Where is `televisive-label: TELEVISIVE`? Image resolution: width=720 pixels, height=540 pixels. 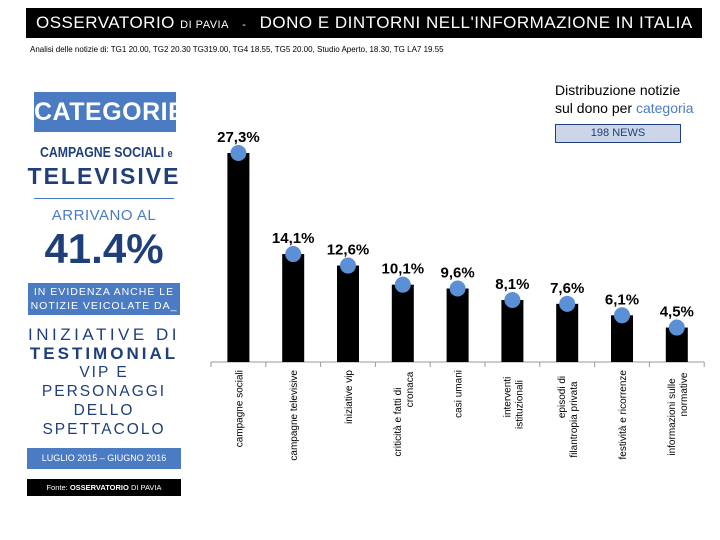 televisive-label: TELEVISIVE is located at coordinates (104, 176).